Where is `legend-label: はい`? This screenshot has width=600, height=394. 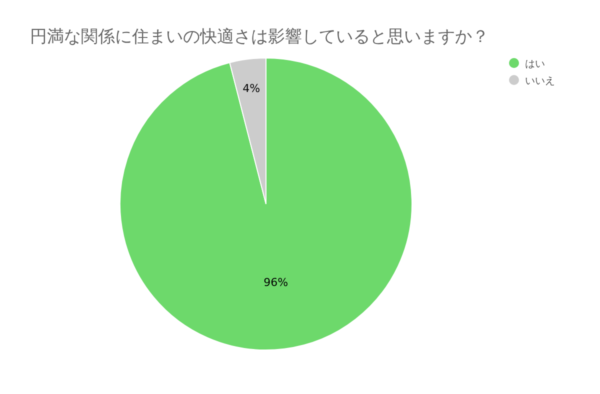 legend-label: はい is located at coordinates (535, 64).